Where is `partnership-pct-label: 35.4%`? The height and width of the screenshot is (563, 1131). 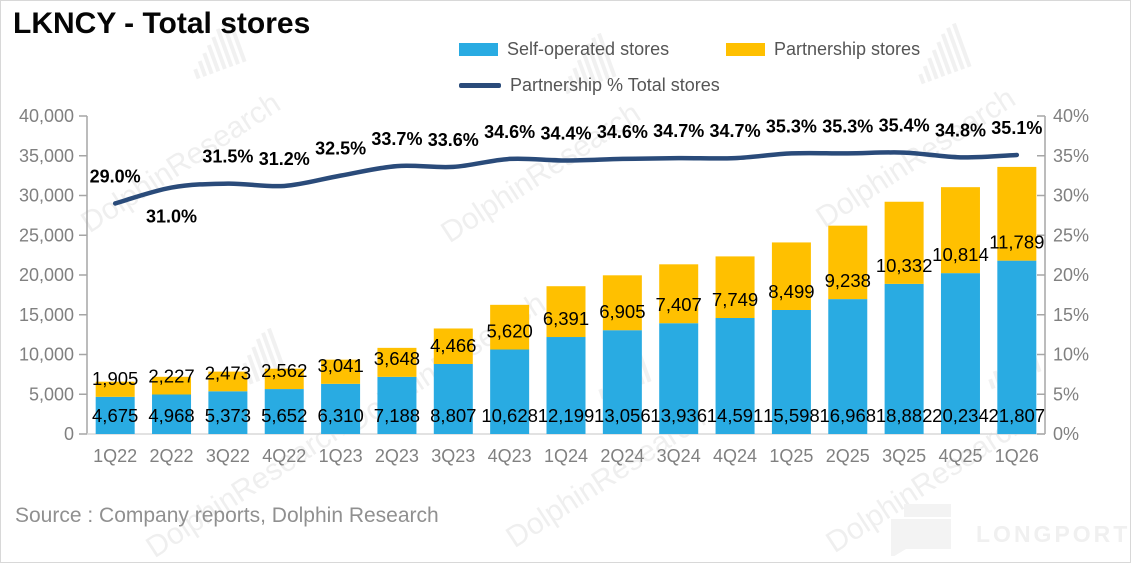 partnership-pct-label: 35.4% is located at coordinates (904, 126).